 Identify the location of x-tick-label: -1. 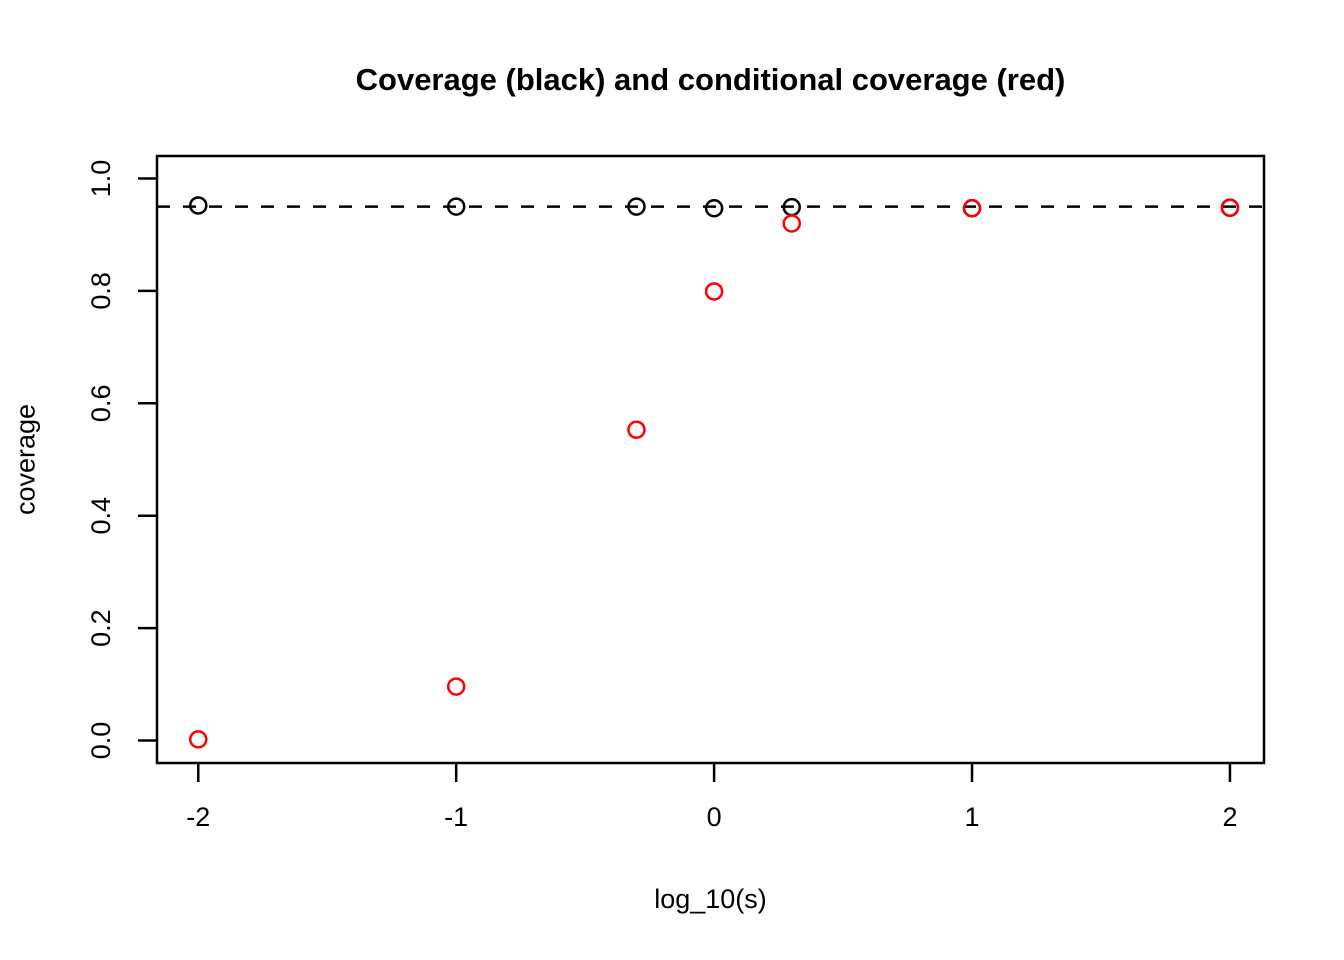
(456, 817).